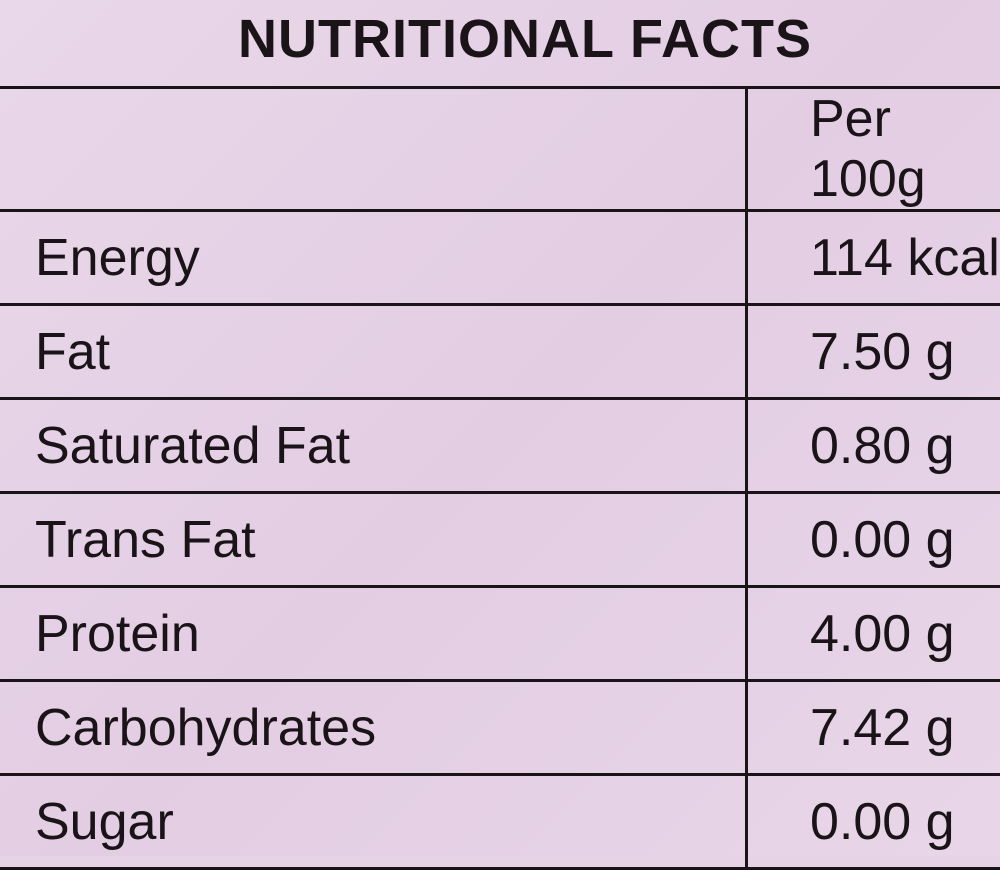 This screenshot has height=870, width=1000. Describe the element at coordinates (873, 728) in the screenshot. I see `value-cell: 7.42 g` at that location.